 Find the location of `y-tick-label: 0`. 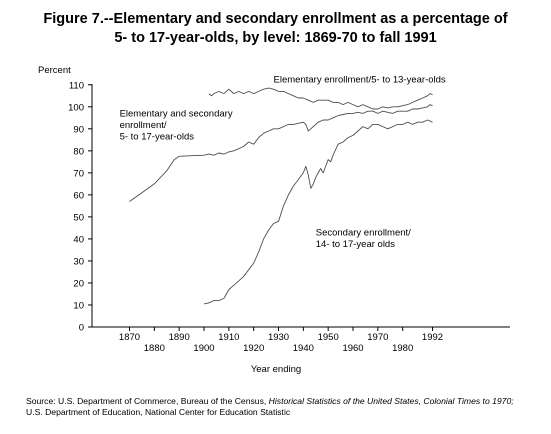

y-tick-label: 0 is located at coordinates (81, 328).